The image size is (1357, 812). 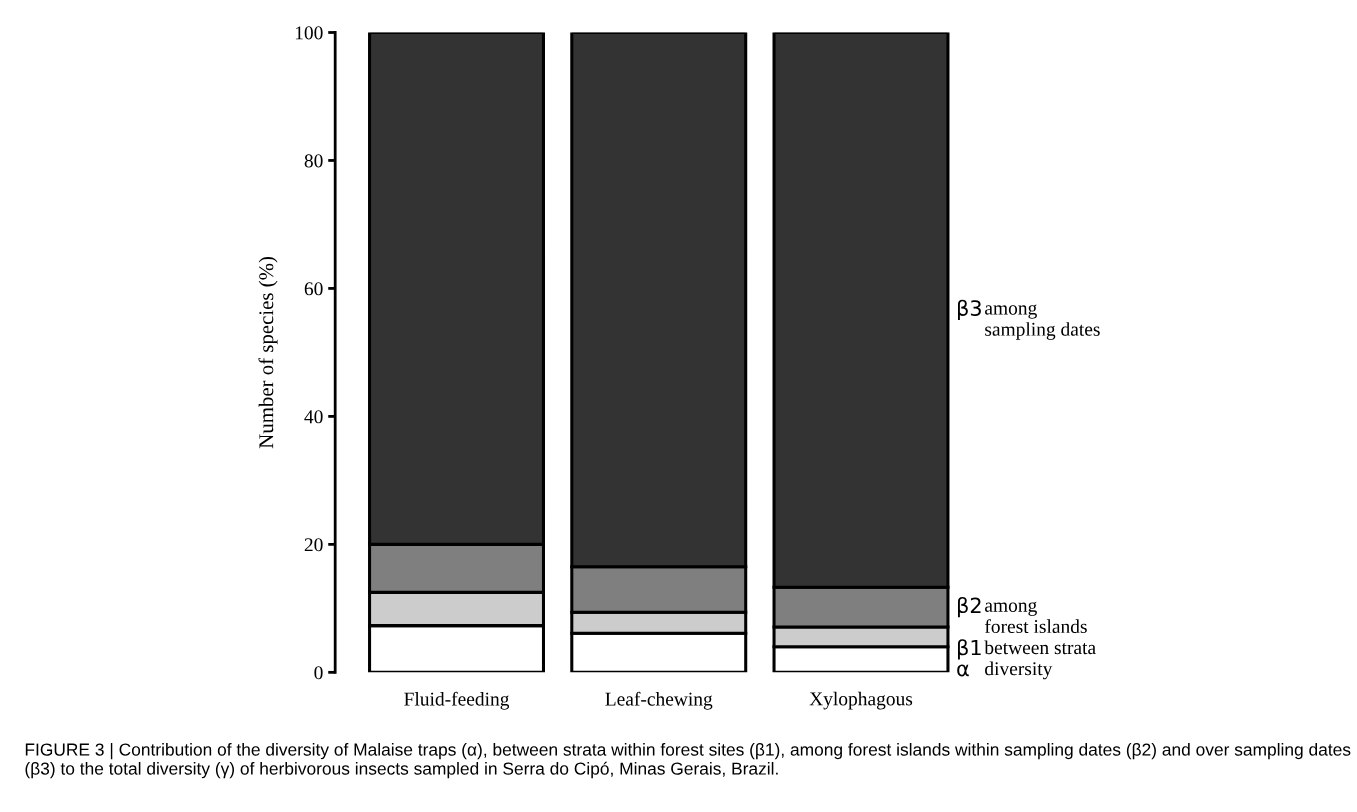 What do you see at coordinates (309, 33) in the screenshot?
I see `y-tick-label: 100` at bounding box center [309, 33].